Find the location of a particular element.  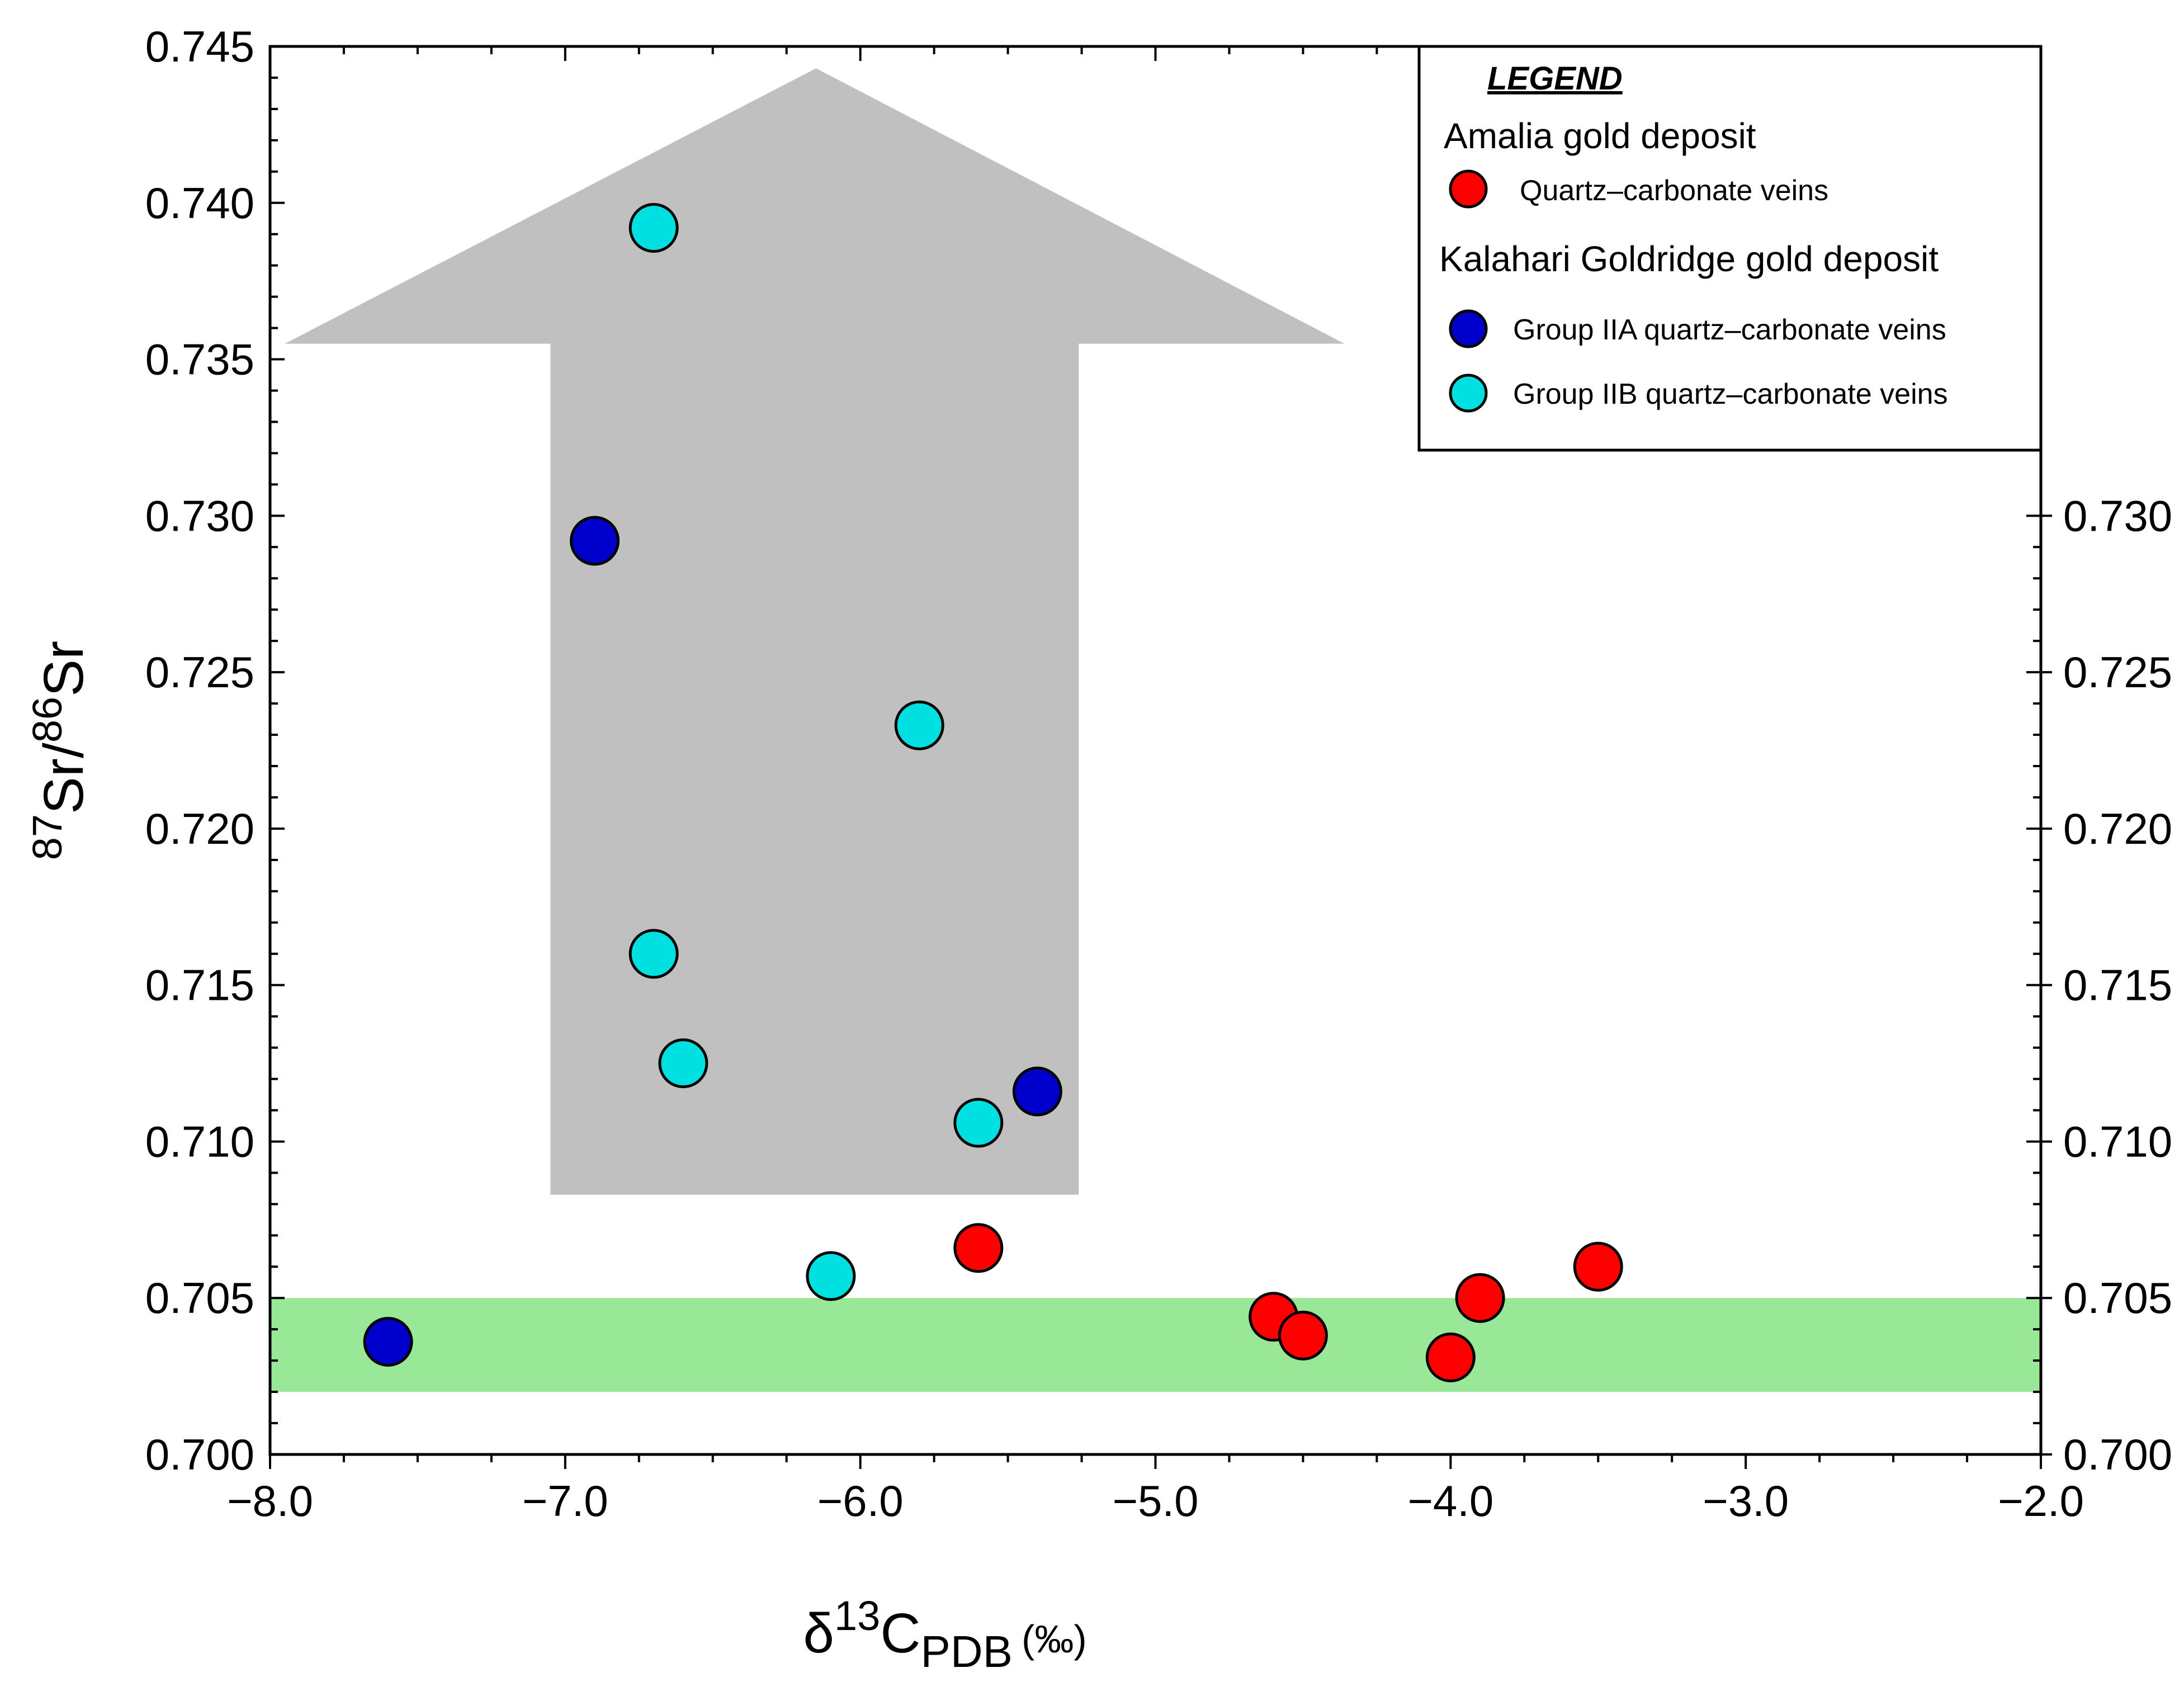

x-tick-label: −4.0 is located at coordinates (1450, 1500).